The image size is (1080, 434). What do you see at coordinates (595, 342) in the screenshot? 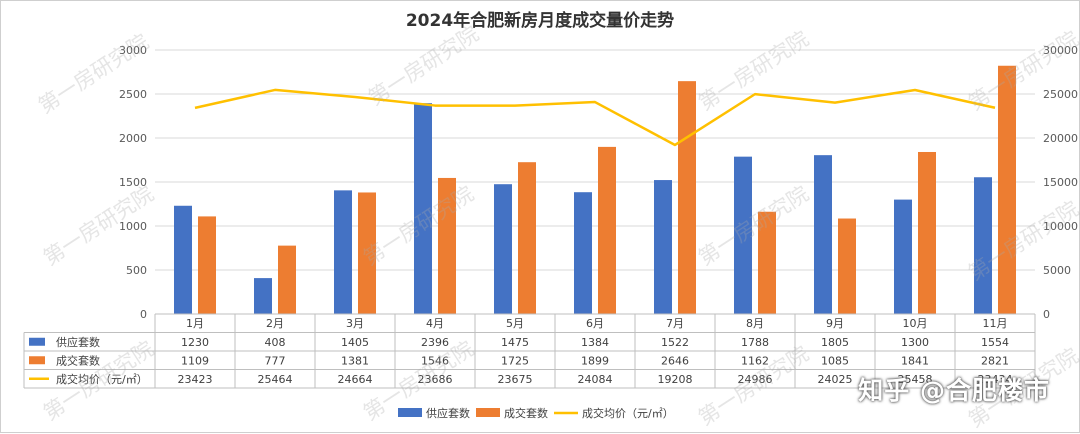
I see `table-cell: 1384` at bounding box center [595, 342].